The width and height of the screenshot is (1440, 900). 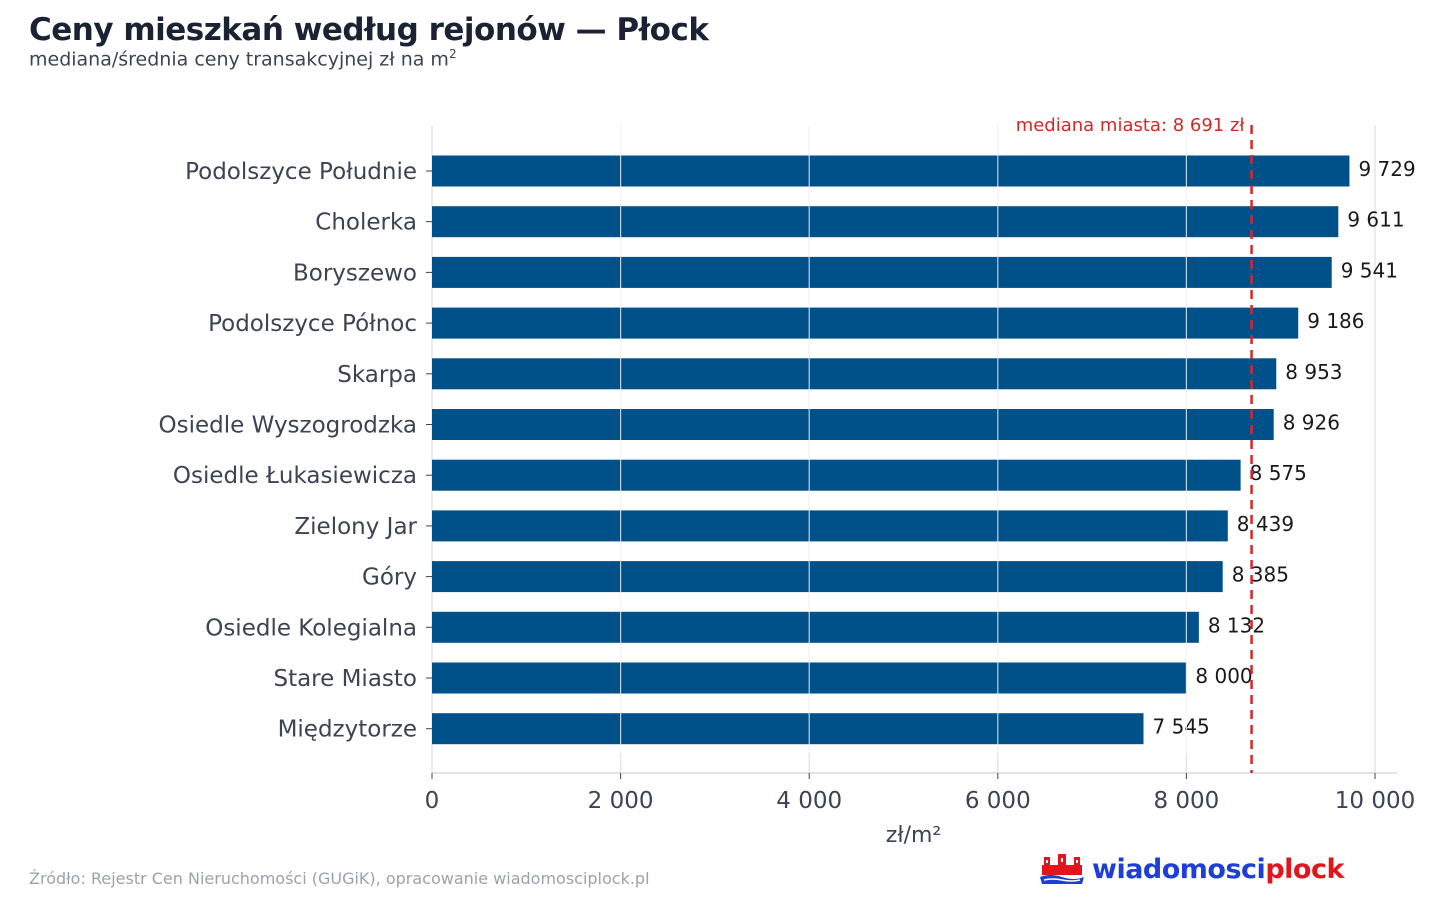 What do you see at coordinates (1260, 575) in the screenshot?
I see `value-label: 8 385` at bounding box center [1260, 575].